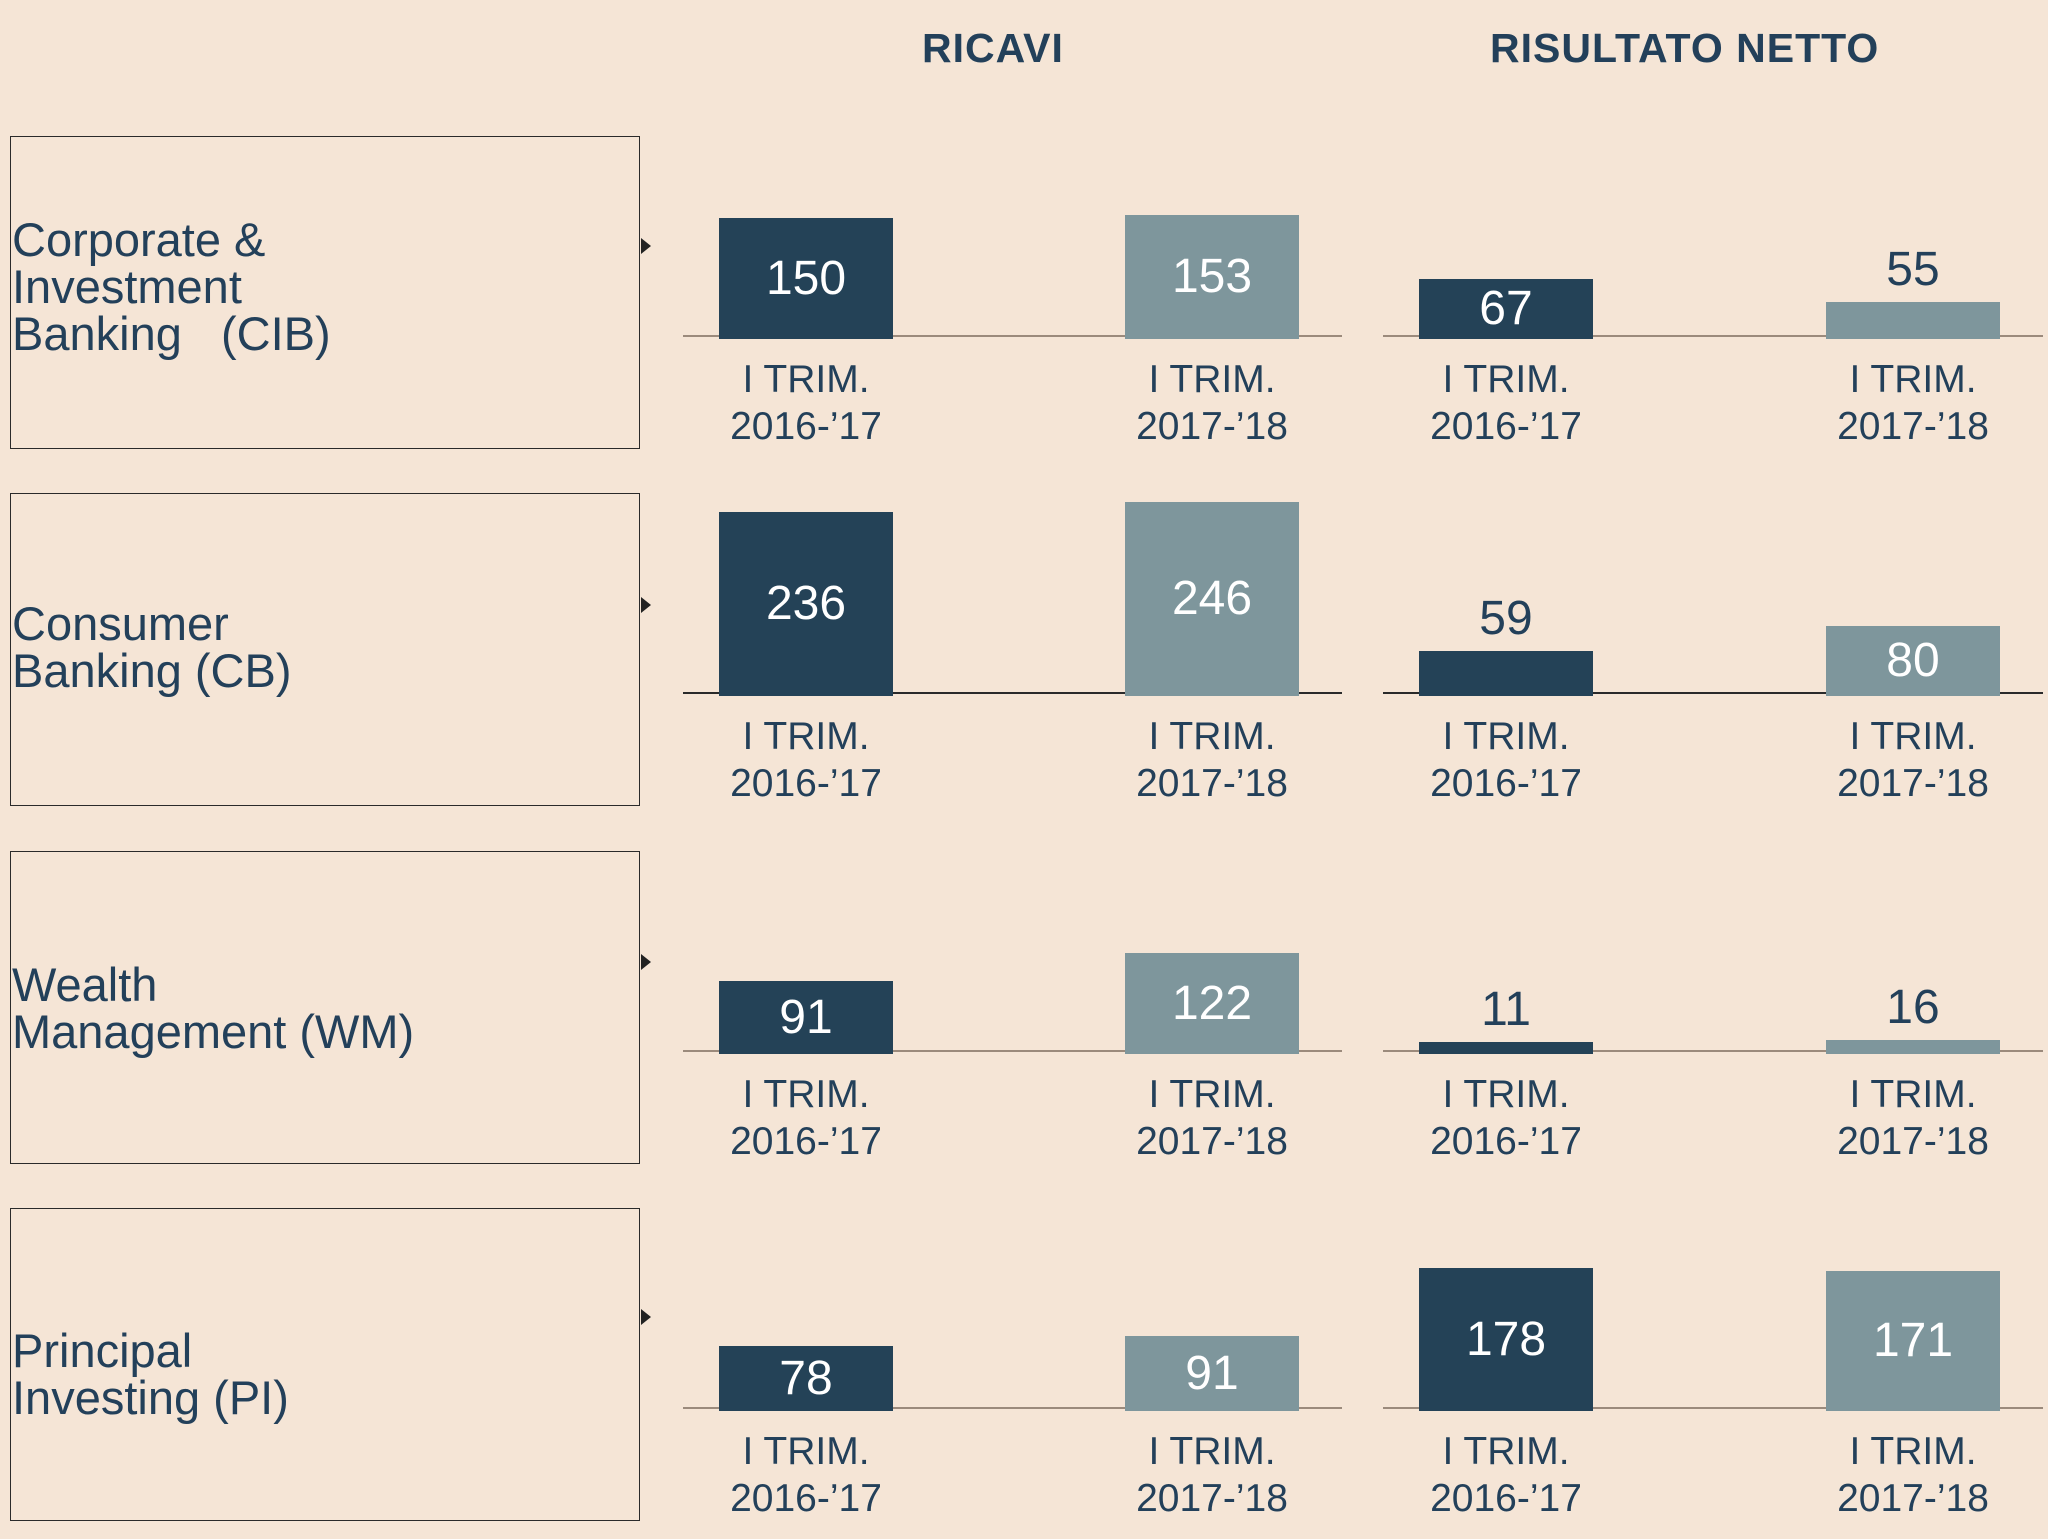 The width and height of the screenshot is (2048, 1539). I want to click on value-label-pi-risultato-netto-2016-17: 178, so click(1506, 1339).